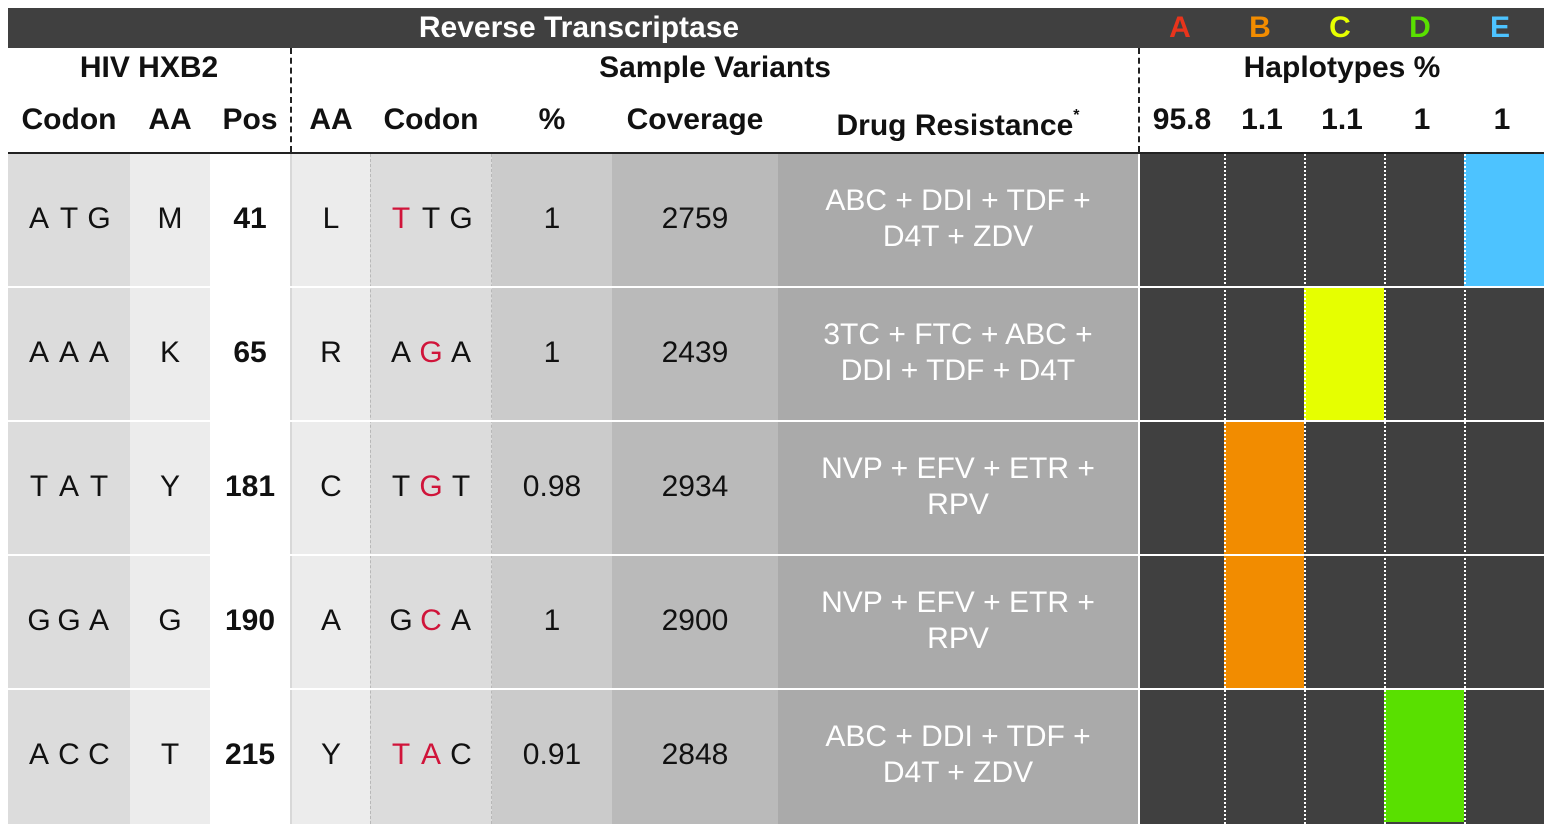 The image size is (1556, 830). I want to click on haplotype-percent-e: 1, so click(1502, 119).